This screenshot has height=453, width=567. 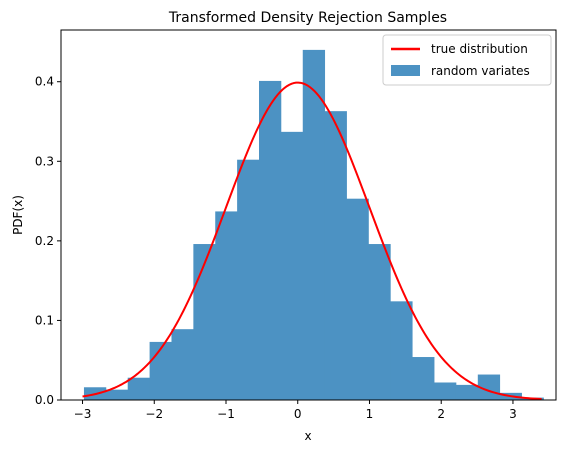 What do you see at coordinates (44, 241) in the screenshot?
I see `y-tick-label: 0.2` at bounding box center [44, 241].